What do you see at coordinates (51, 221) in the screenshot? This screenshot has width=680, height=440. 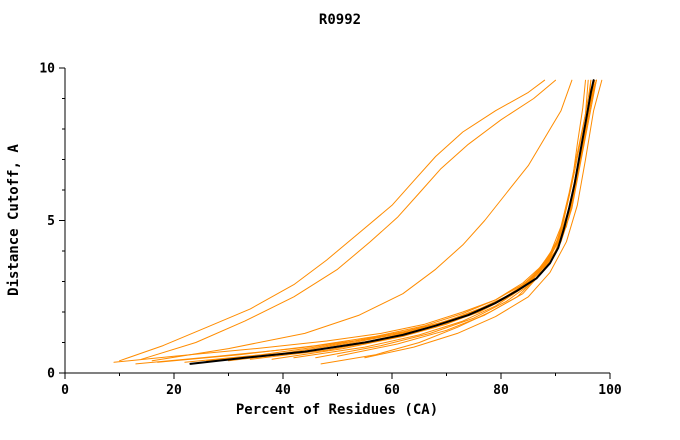 I see `y-tick-label: 5` at bounding box center [51, 221].